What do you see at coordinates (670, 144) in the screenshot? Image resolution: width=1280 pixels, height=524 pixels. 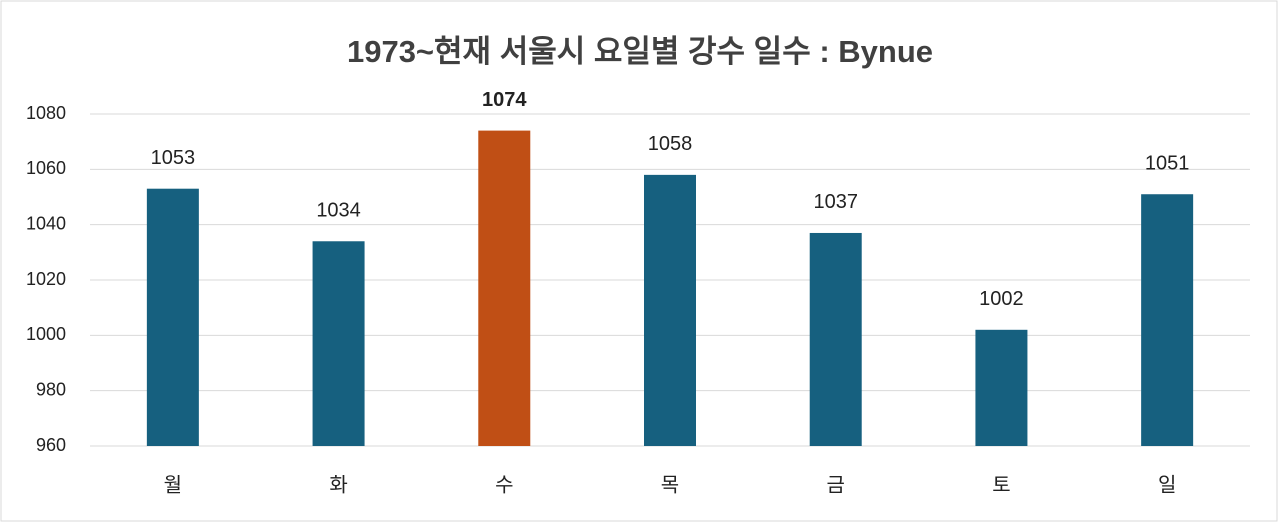 I see `data-label: 1058` at bounding box center [670, 144].